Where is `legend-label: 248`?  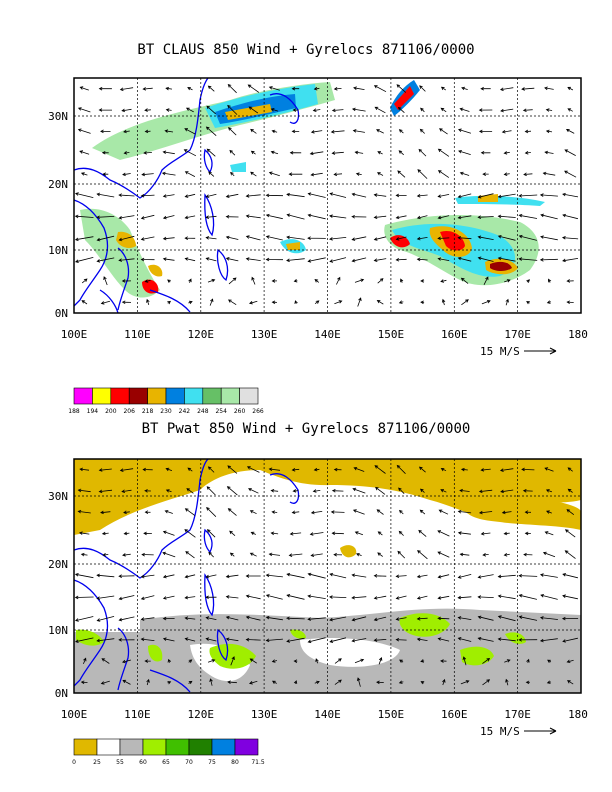
legend-label: 248 is located at coordinates (203, 411).